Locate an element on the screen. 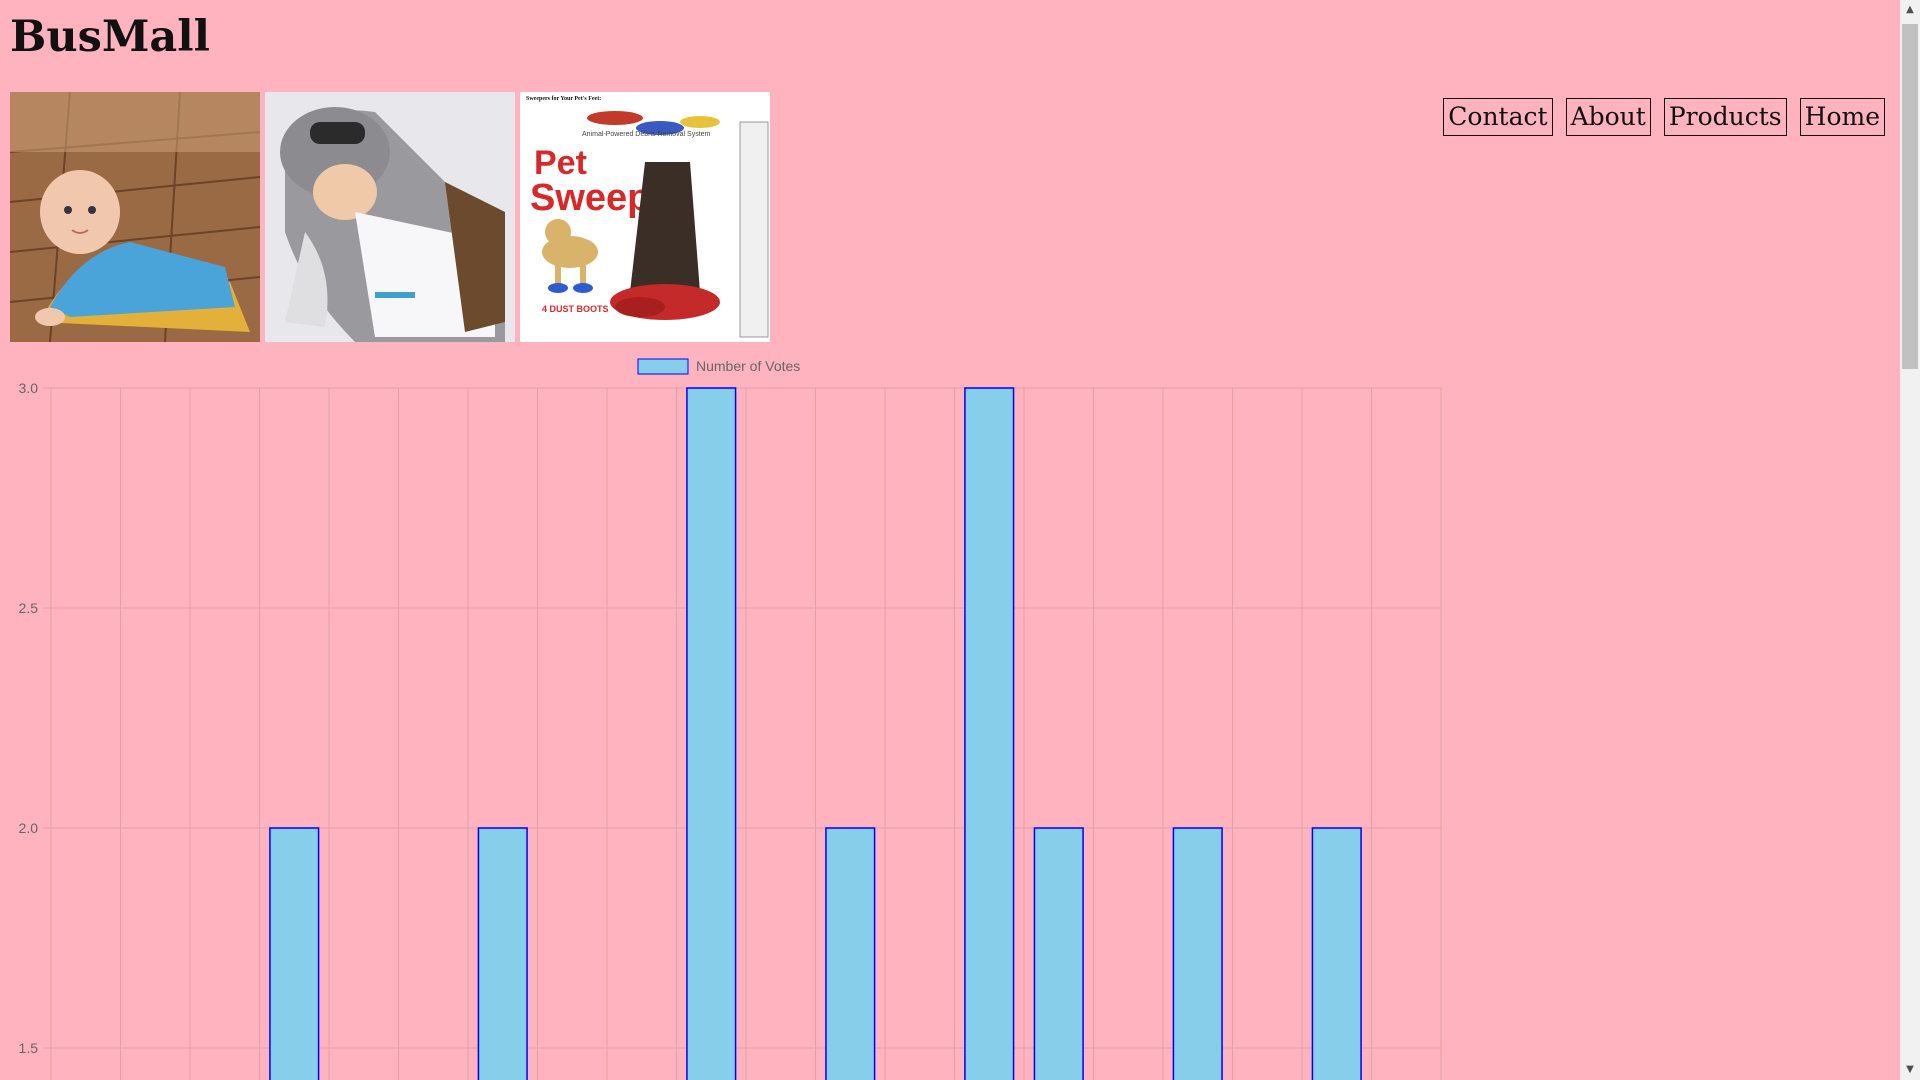 The height and width of the screenshot is (1080, 1920). y-tick-label: 2.0 is located at coordinates (29, 828).